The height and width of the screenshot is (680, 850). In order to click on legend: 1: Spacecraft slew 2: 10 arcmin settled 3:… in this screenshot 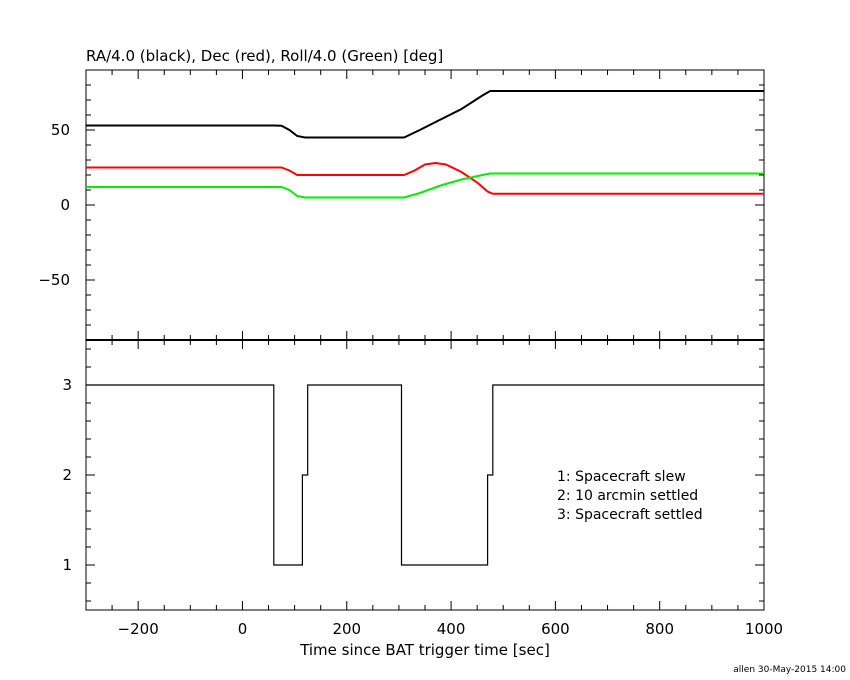, I will do `click(630, 496)`.